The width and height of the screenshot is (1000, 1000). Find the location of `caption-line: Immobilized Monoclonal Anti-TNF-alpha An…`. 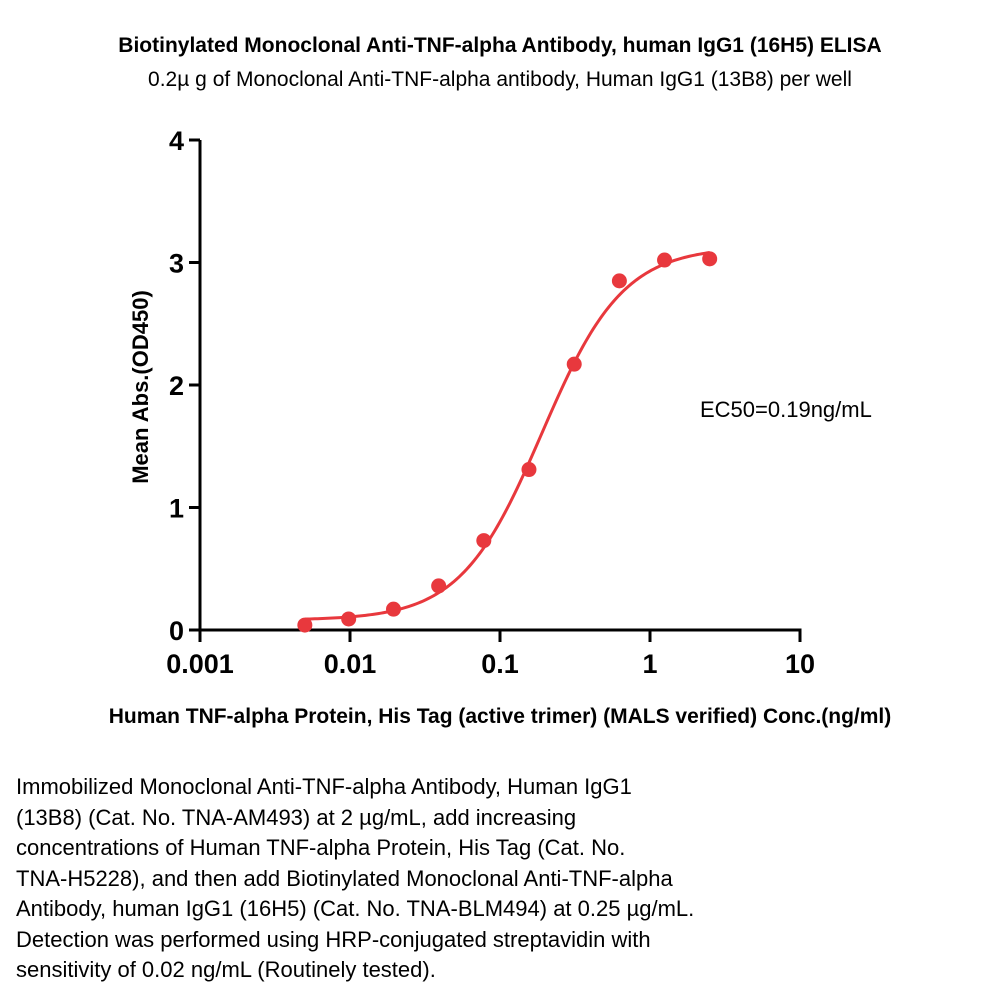

caption-line: Immobilized Monoclonal Anti-TNF-alpha An… is located at coordinates (324, 786).